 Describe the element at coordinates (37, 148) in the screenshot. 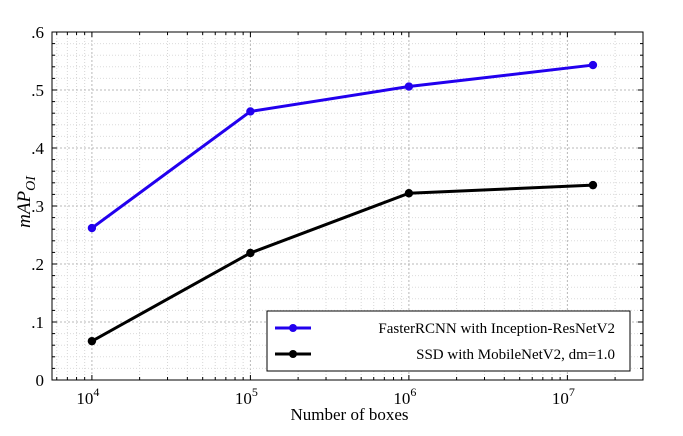

I see `y-tick-label: .4` at that location.